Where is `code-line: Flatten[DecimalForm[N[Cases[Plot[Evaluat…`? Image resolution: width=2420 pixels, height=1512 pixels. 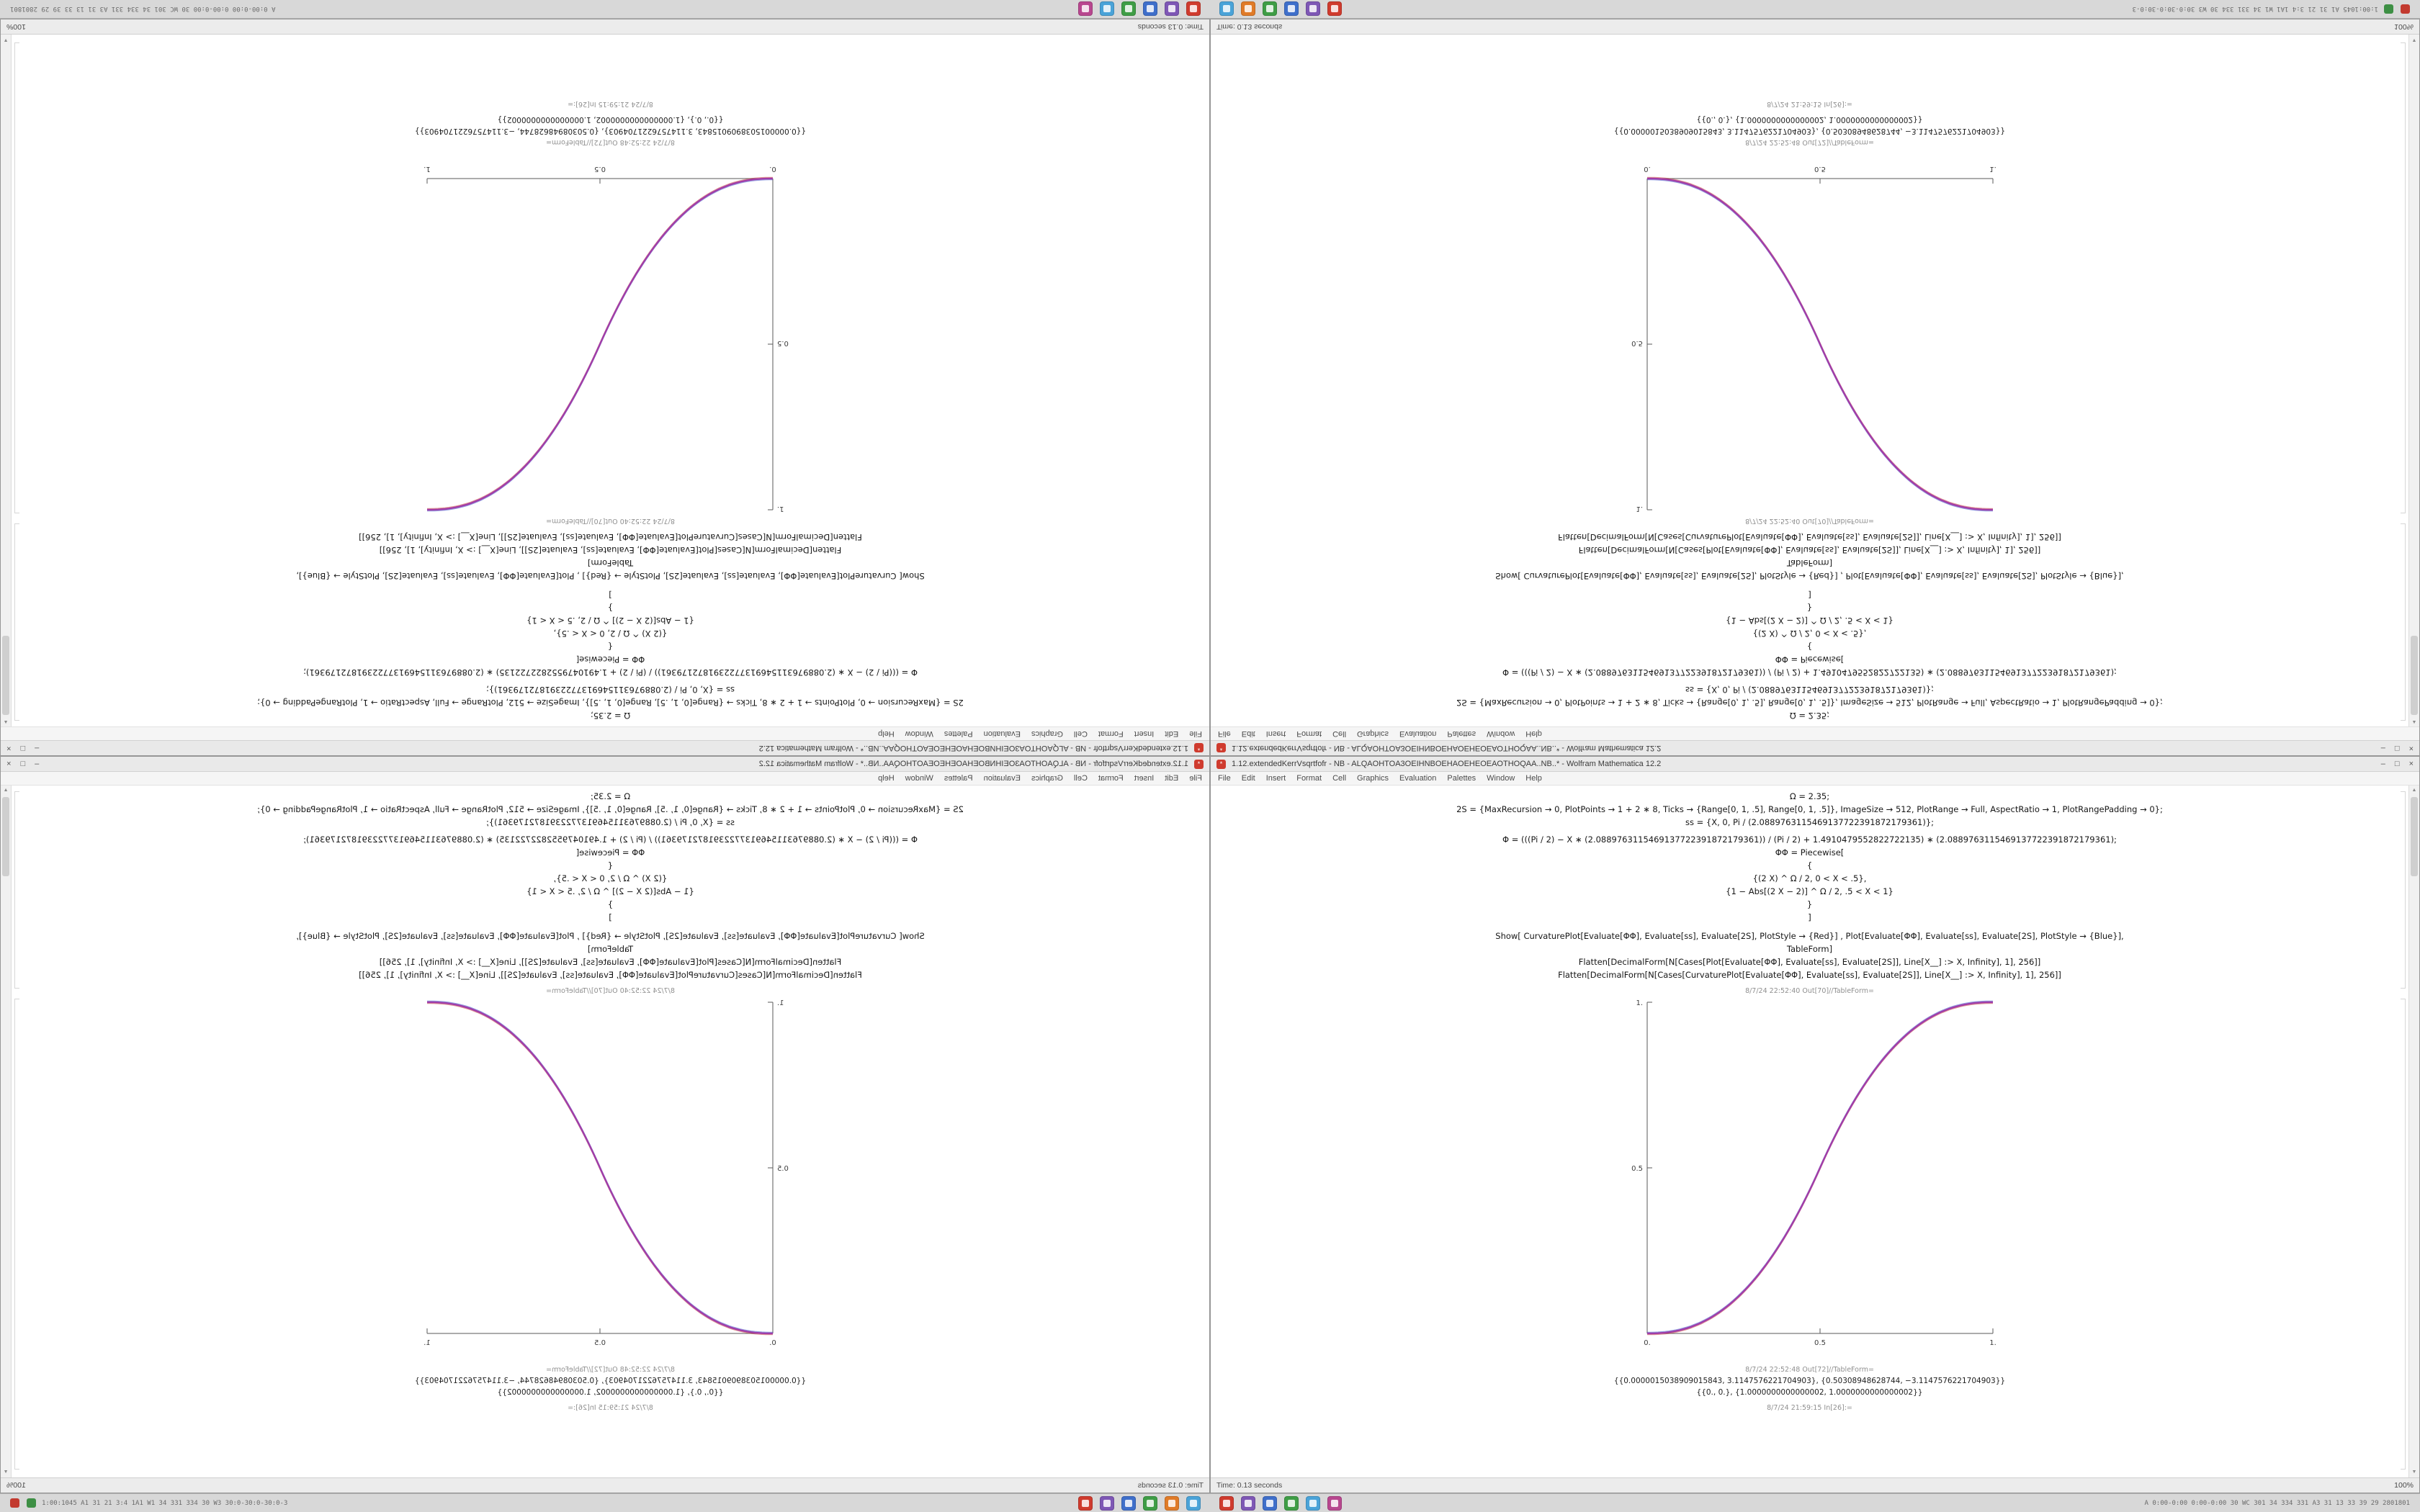 code-line: Flatten[DecimalForm[N[Cases[Plot[Evaluat… is located at coordinates (610, 550).